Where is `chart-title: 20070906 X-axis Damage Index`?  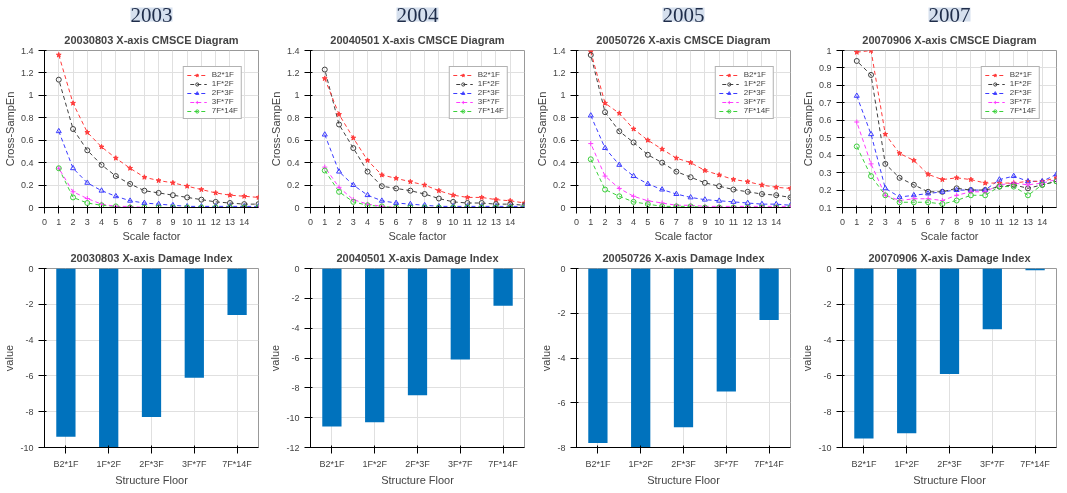 chart-title: 20070906 X-axis Damage Index is located at coordinates (950, 257).